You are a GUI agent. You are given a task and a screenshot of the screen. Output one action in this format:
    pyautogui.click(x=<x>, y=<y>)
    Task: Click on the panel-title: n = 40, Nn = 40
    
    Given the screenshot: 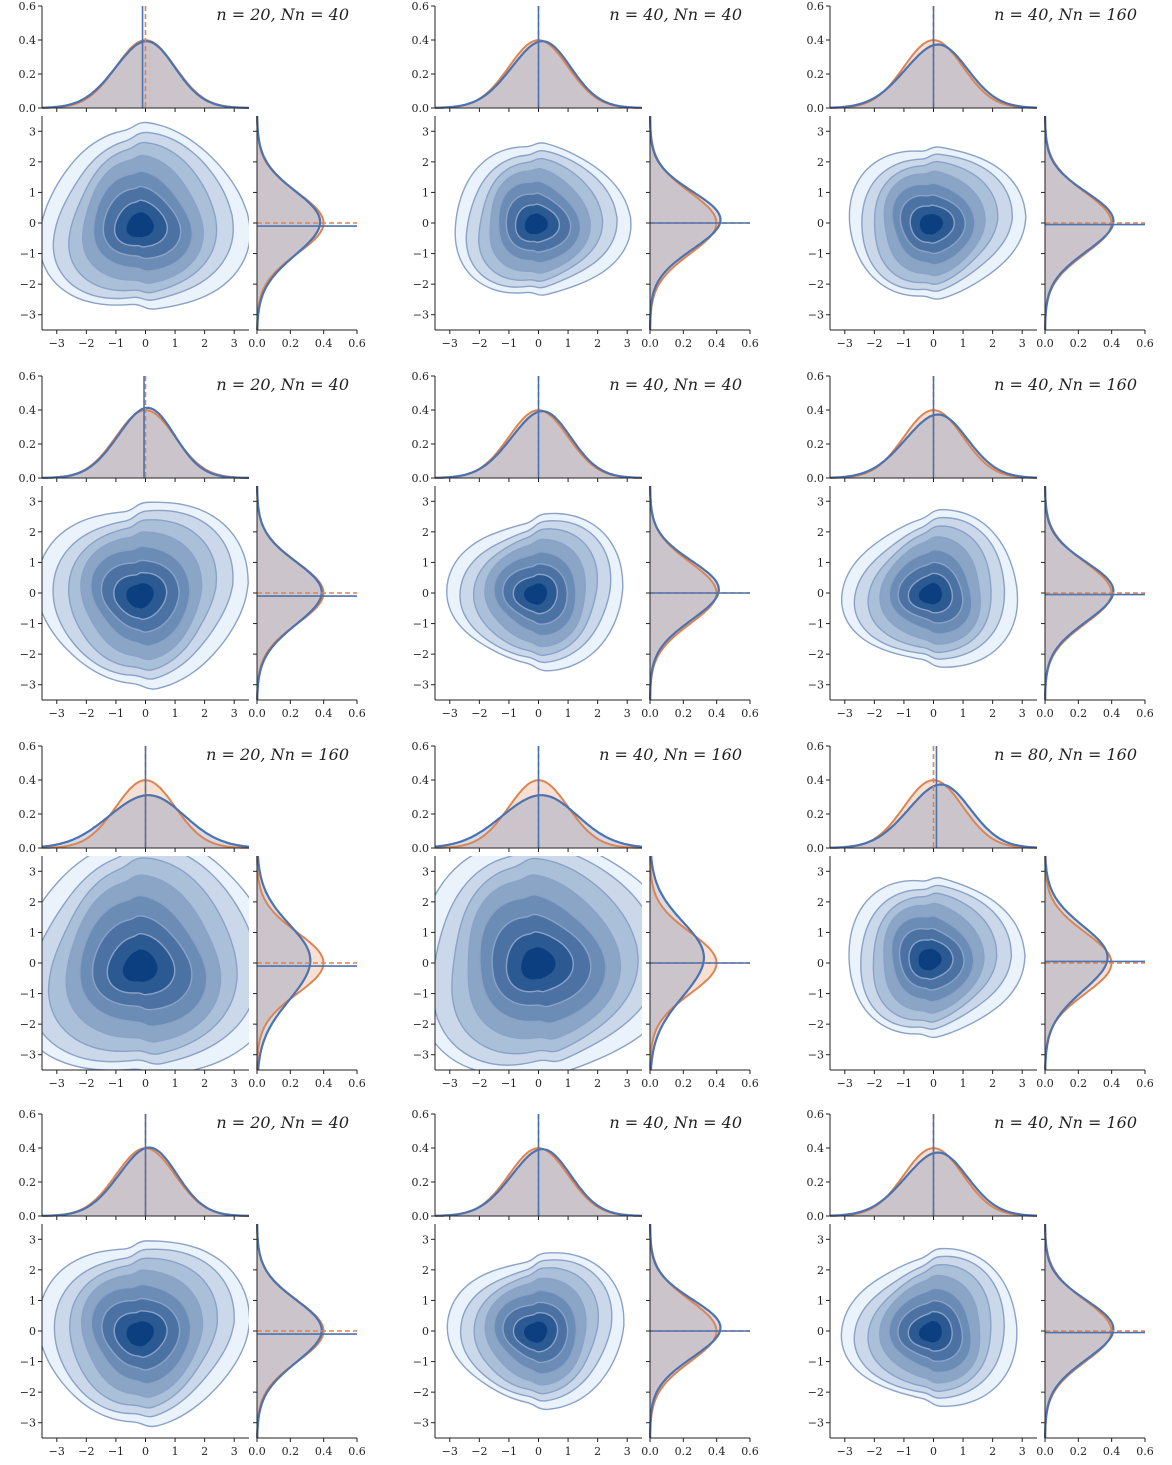 What is the action you would take?
    pyautogui.click(x=675, y=1122)
    